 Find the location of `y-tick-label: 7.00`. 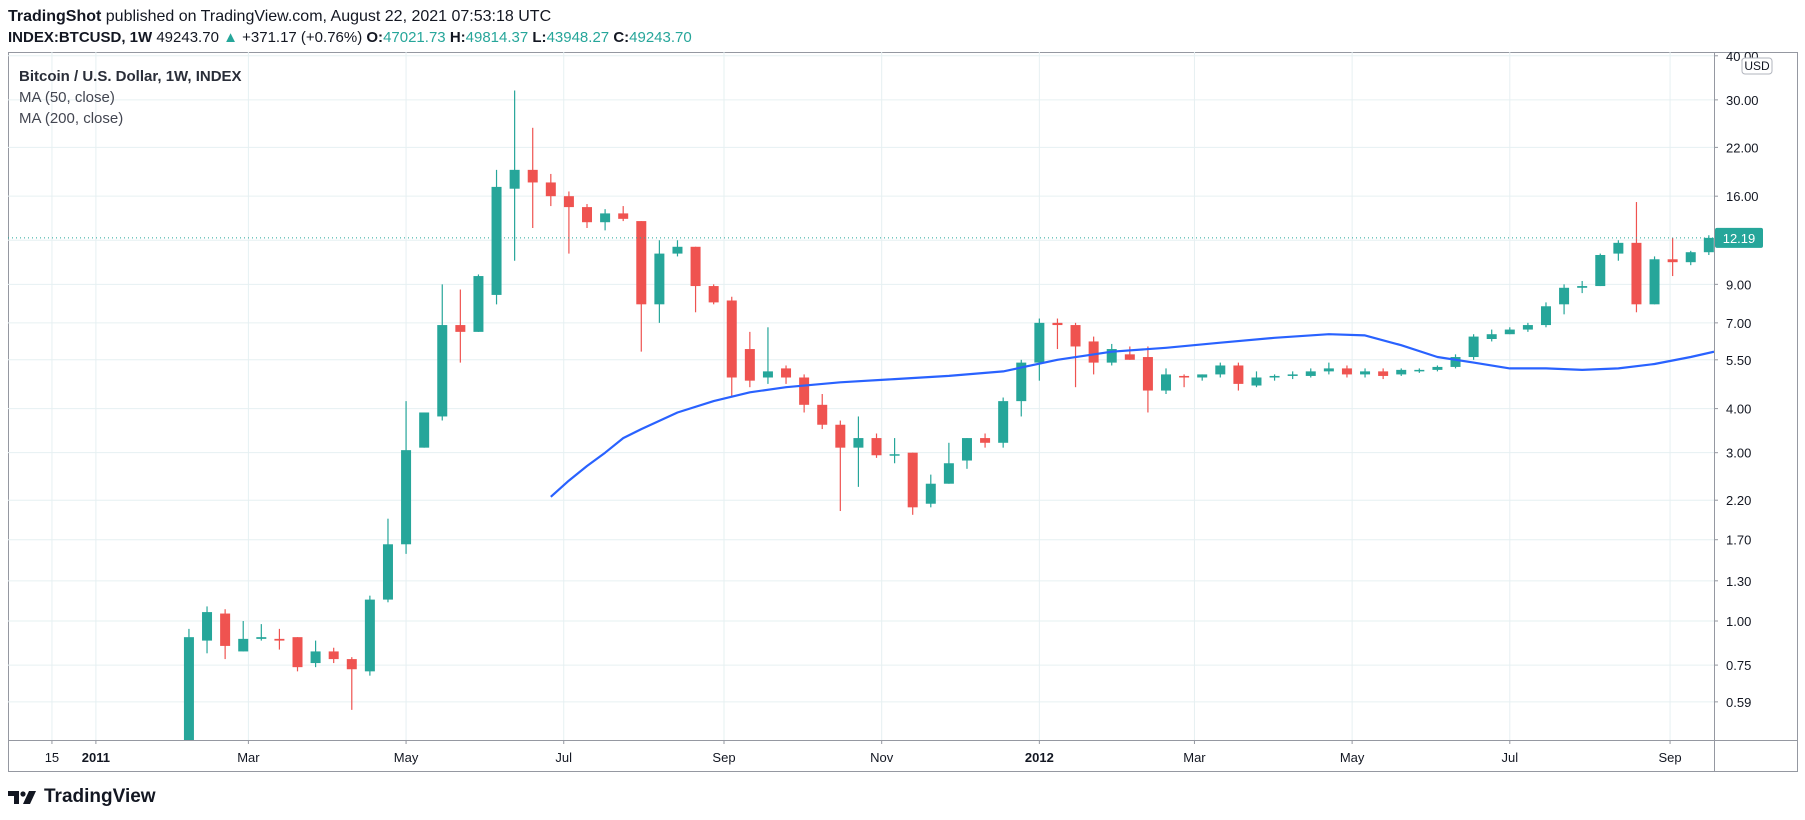

y-tick-label: 7.00 is located at coordinates (1738, 323).